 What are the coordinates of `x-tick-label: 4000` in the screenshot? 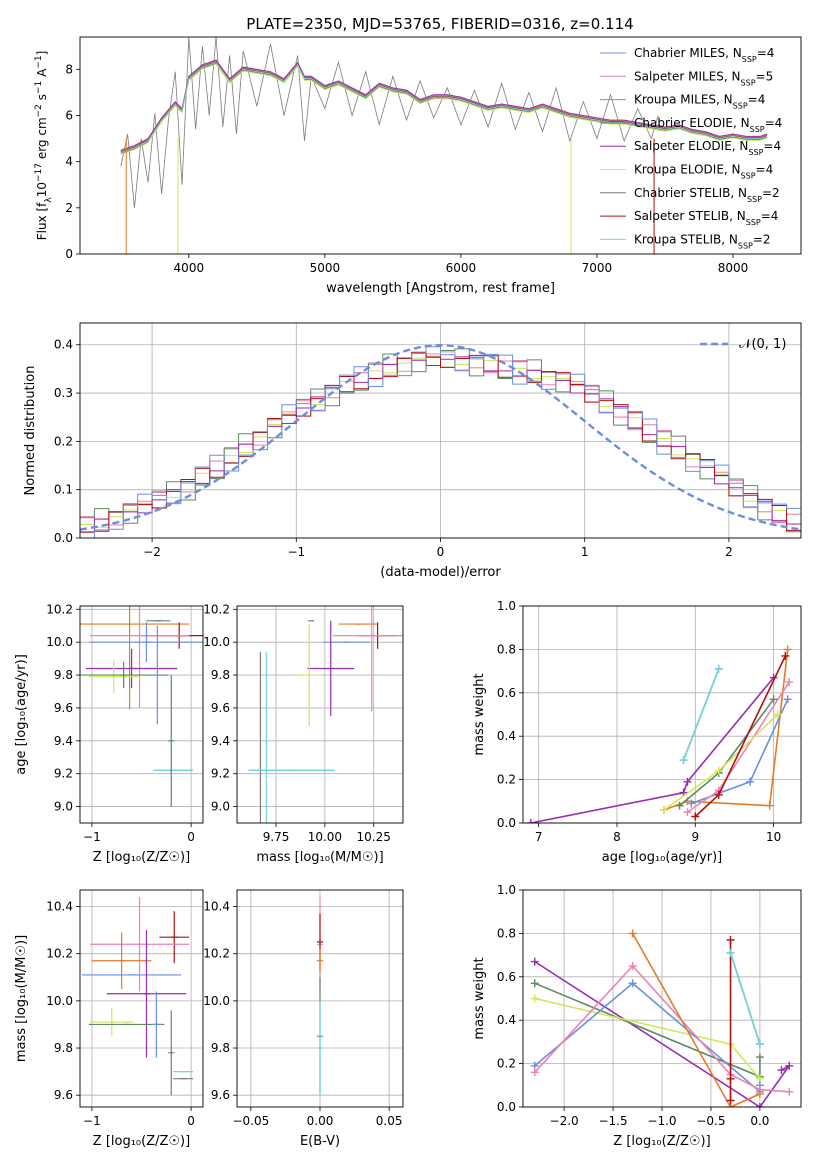 It's located at (189, 268).